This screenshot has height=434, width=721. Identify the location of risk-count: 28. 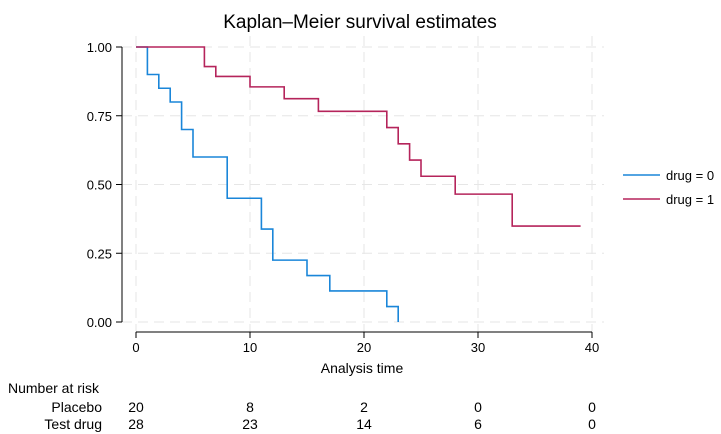
(136, 424).